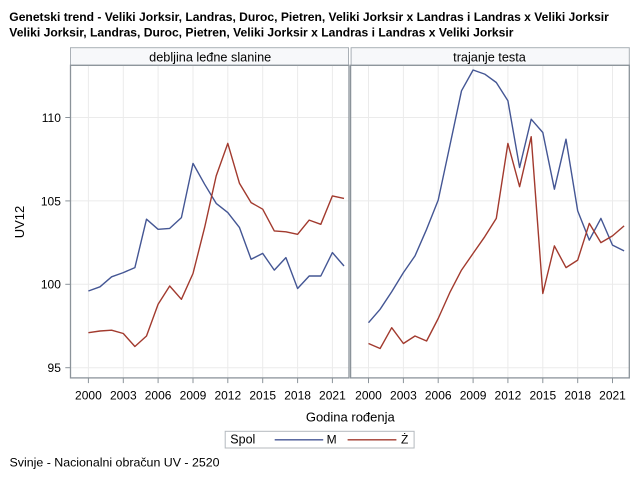 The width and height of the screenshot is (640, 485). I want to click on svg-text: 95, so click(55, 368).